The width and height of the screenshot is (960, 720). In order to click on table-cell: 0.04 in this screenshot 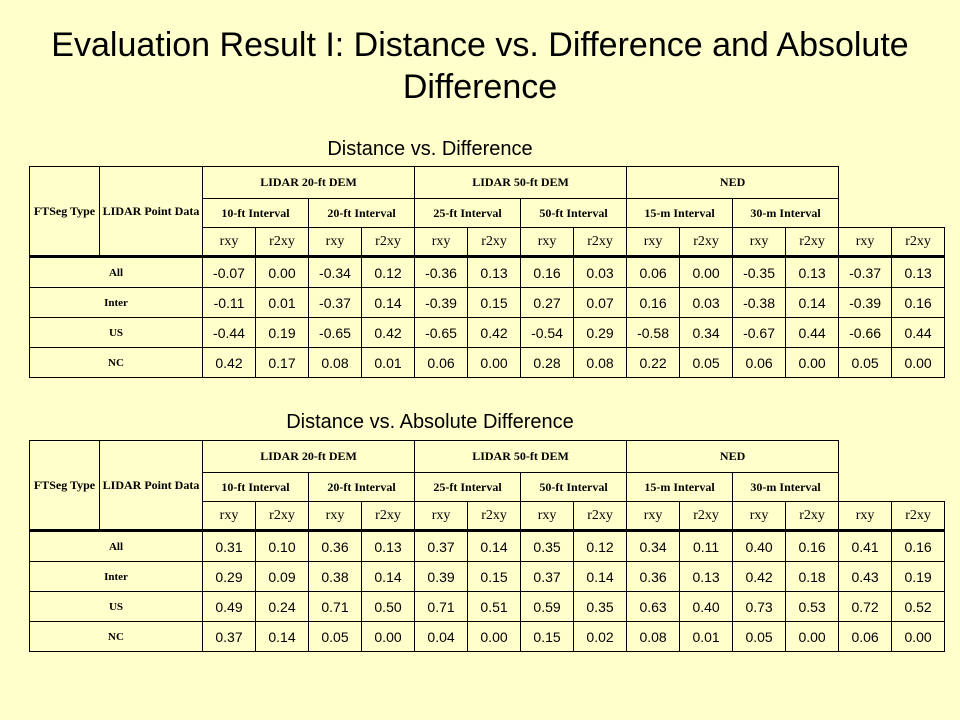, I will do `click(441, 636)`.